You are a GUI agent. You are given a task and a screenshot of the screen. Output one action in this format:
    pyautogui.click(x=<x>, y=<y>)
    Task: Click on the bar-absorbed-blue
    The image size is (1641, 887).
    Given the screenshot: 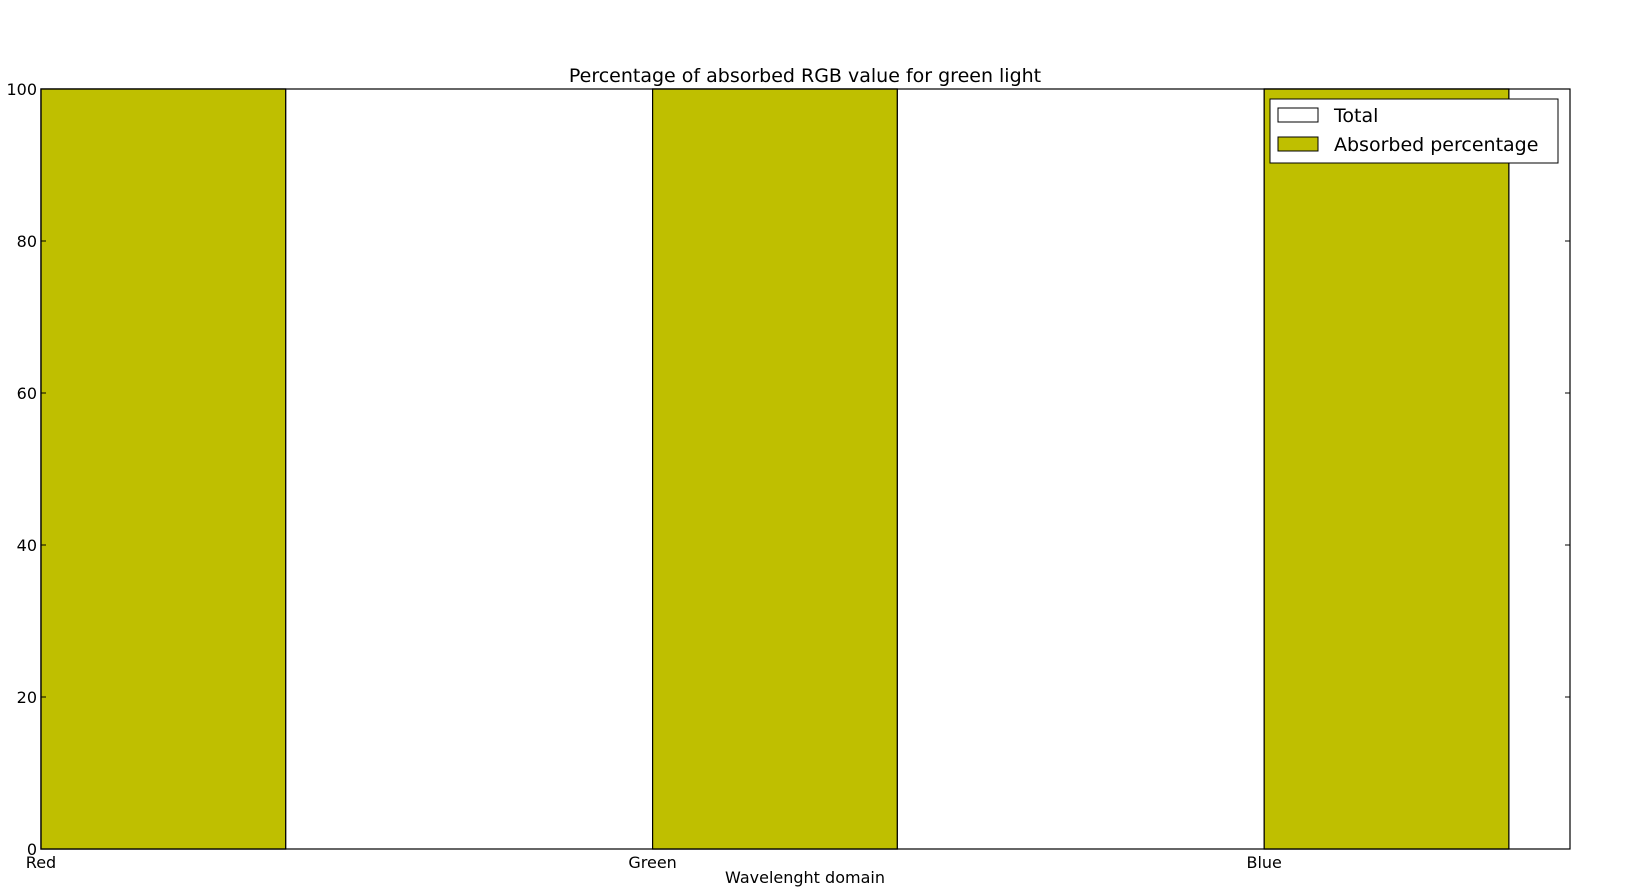 What is the action you would take?
    pyautogui.click(x=1386, y=469)
    